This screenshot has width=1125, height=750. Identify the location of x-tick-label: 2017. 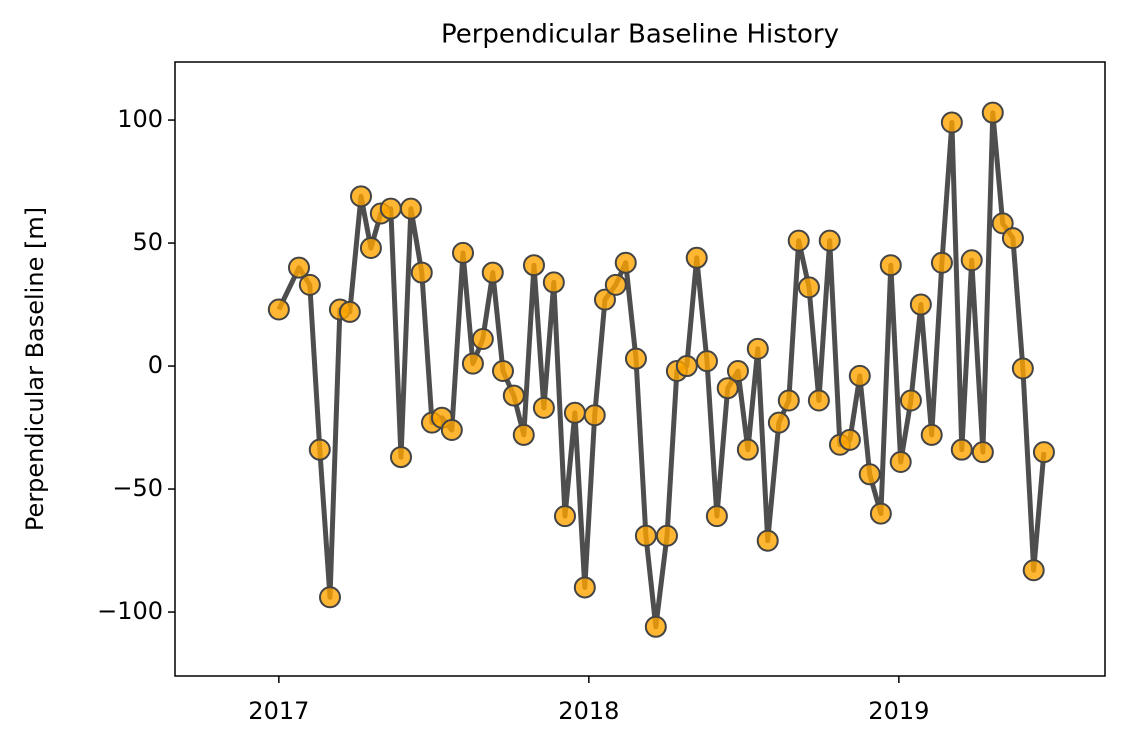
(278, 711).